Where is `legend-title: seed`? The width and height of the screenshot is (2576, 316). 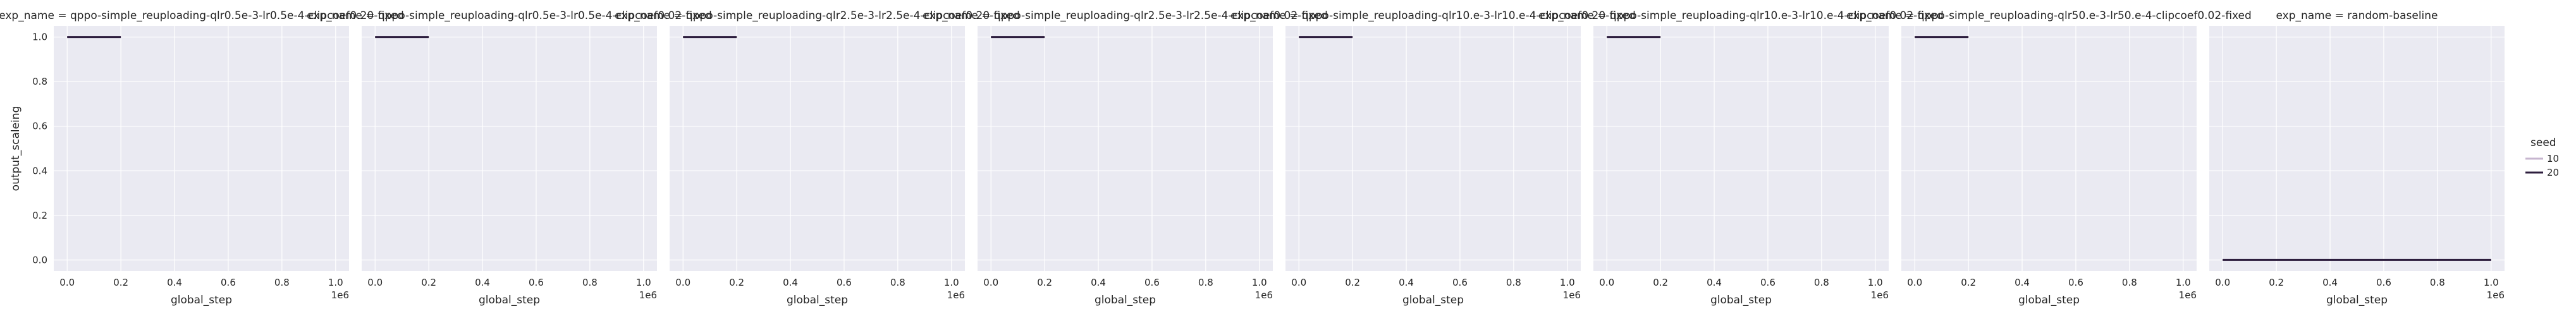
legend-title: seed is located at coordinates (2543, 143).